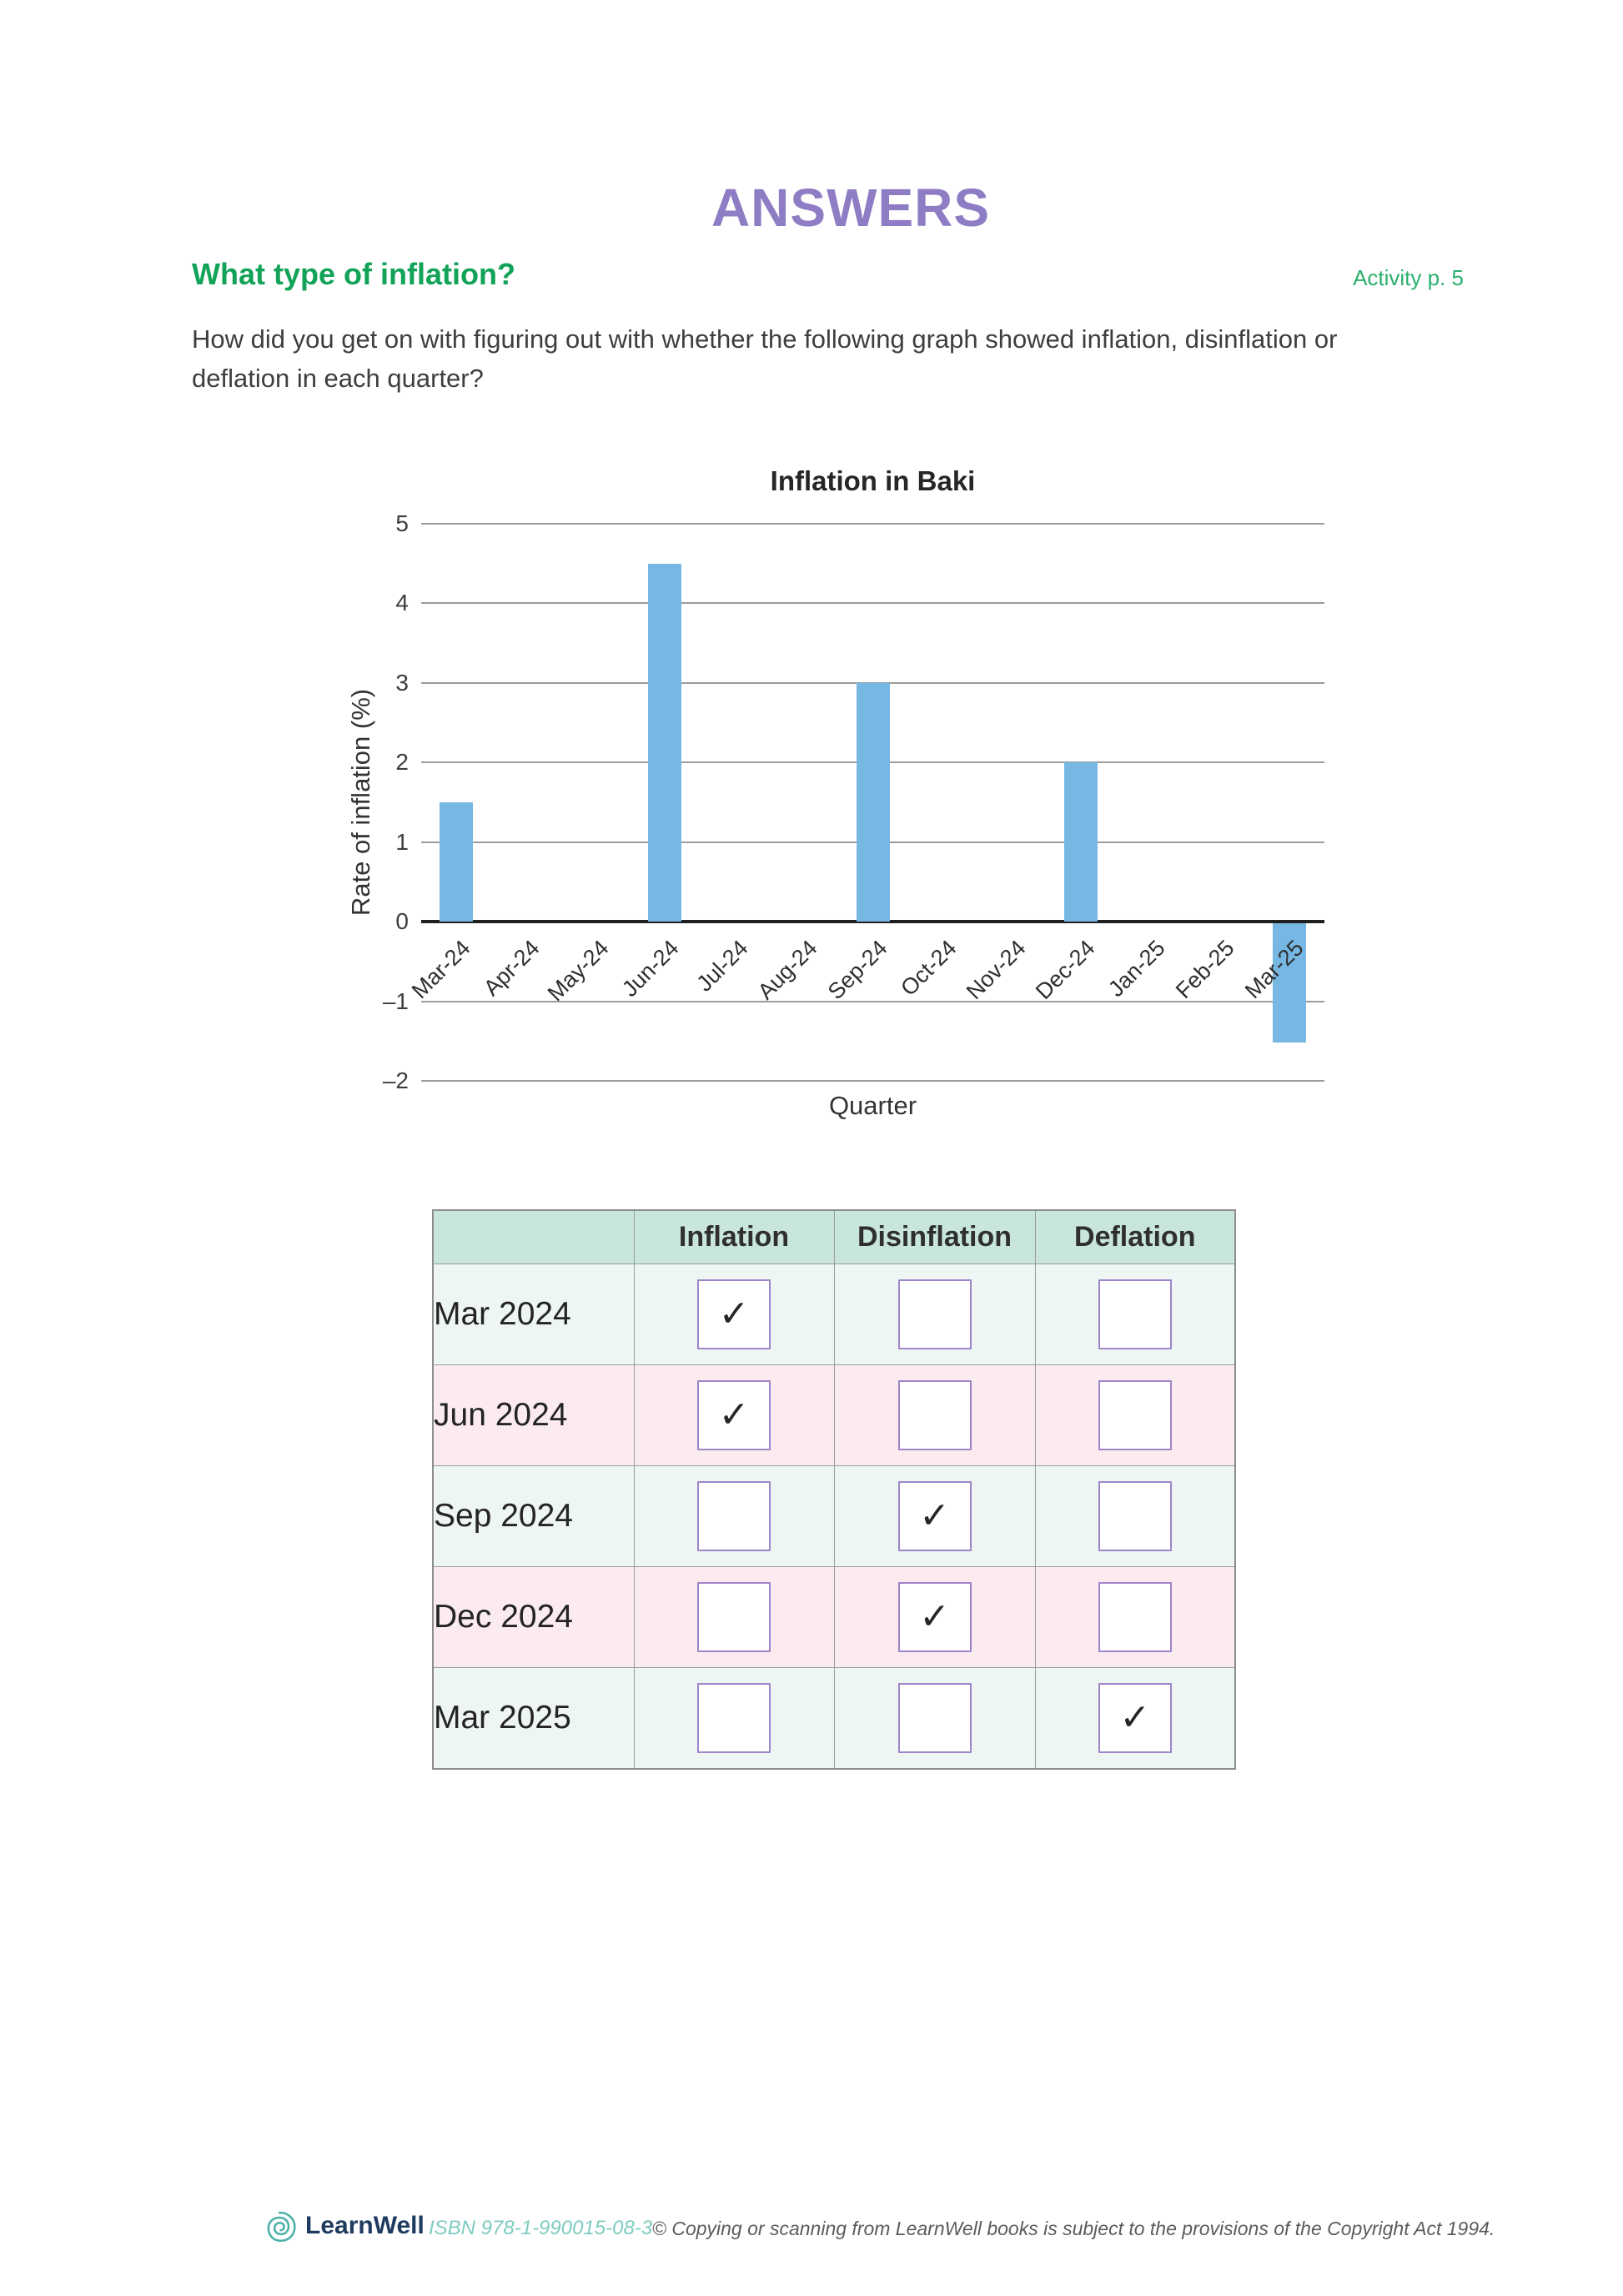 This screenshot has width=1623, height=2296. What do you see at coordinates (734, 1718) in the screenshot?
I see `checkbox-mar-2025-inflation` at bounding box center [734, 1718].